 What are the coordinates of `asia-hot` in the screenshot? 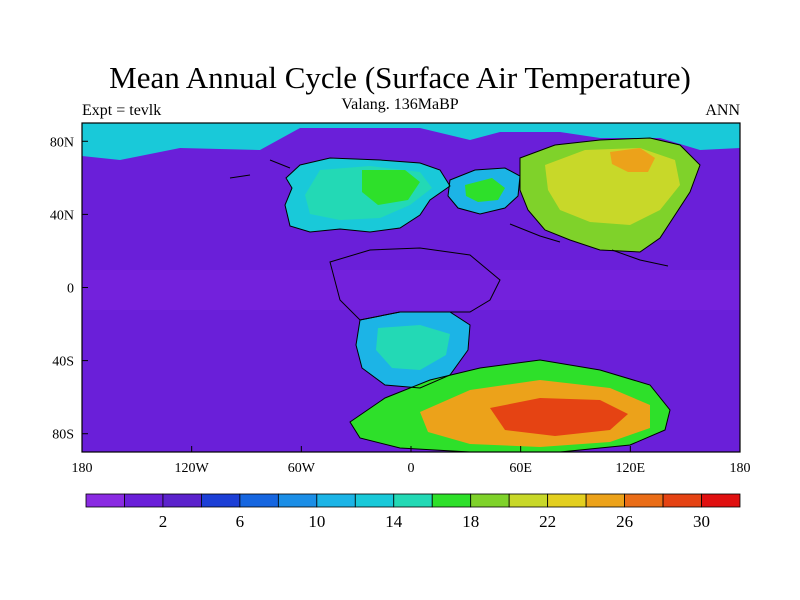 It's located at (632, 160).